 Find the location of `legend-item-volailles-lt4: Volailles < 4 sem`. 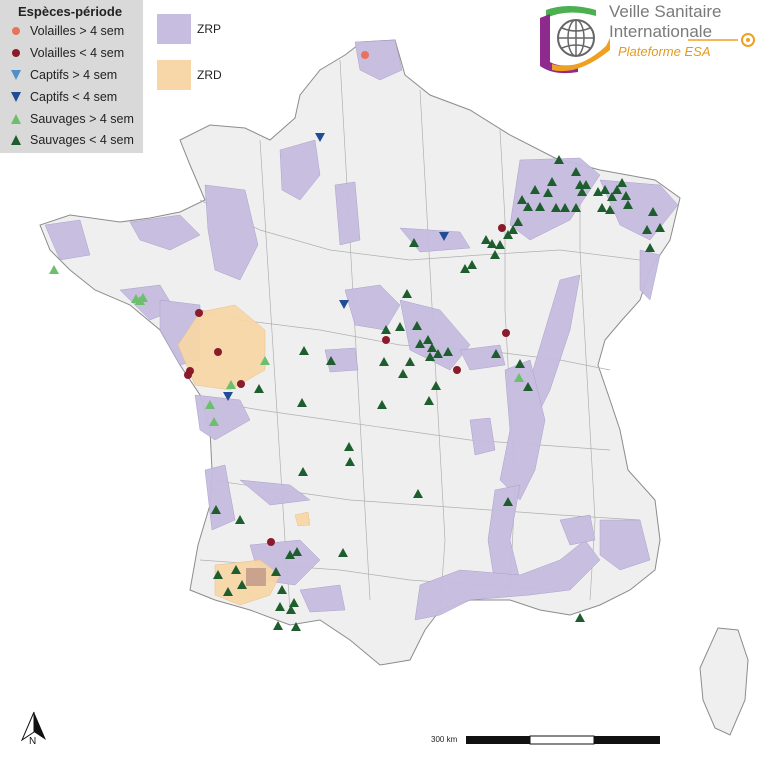

legend-item-volailles-lt4: Volailles < 4 sem is located at coordinates (66, 53).